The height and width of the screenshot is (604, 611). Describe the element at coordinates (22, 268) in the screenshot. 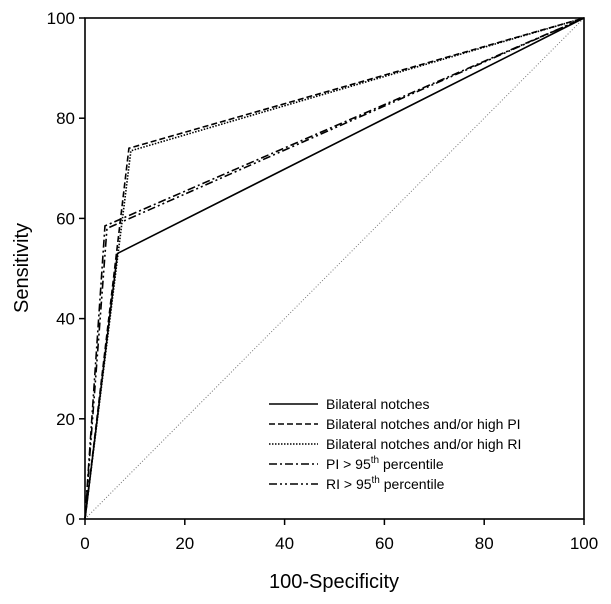

I see `y-axis-title: Sensitivity` at that location.